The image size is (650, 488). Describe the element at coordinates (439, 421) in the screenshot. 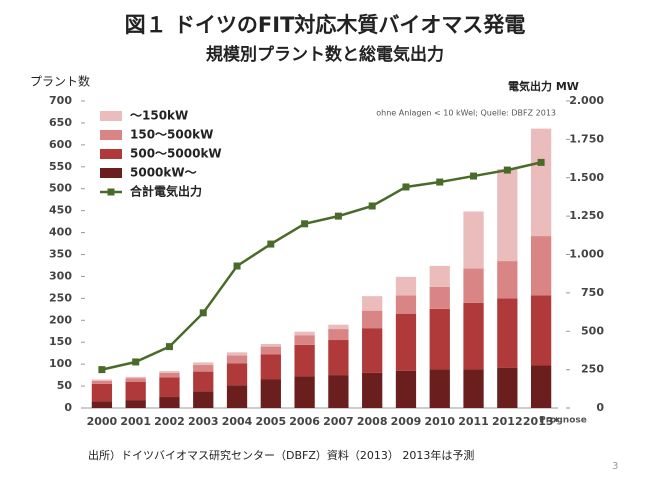

I see `x-tick-label: 2010` at that location.